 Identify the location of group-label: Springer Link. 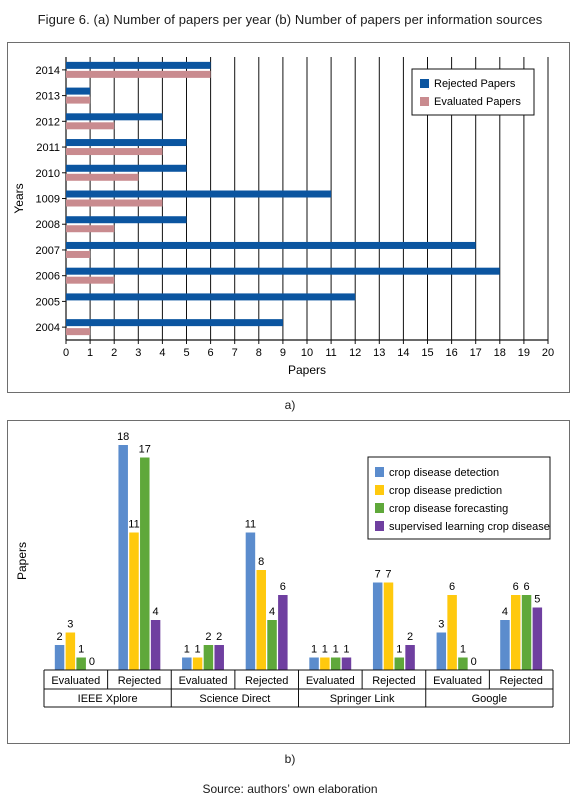
(362, 699).